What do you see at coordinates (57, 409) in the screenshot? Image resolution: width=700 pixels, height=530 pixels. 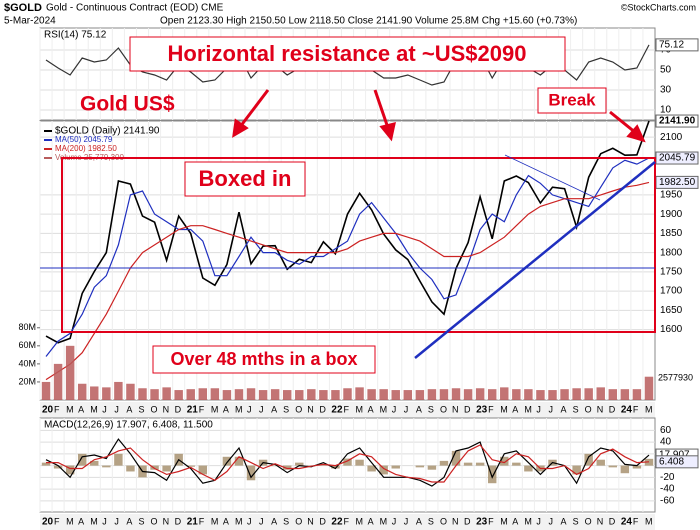 I see `x-tick-label: F` at bounding box center [57, 409].